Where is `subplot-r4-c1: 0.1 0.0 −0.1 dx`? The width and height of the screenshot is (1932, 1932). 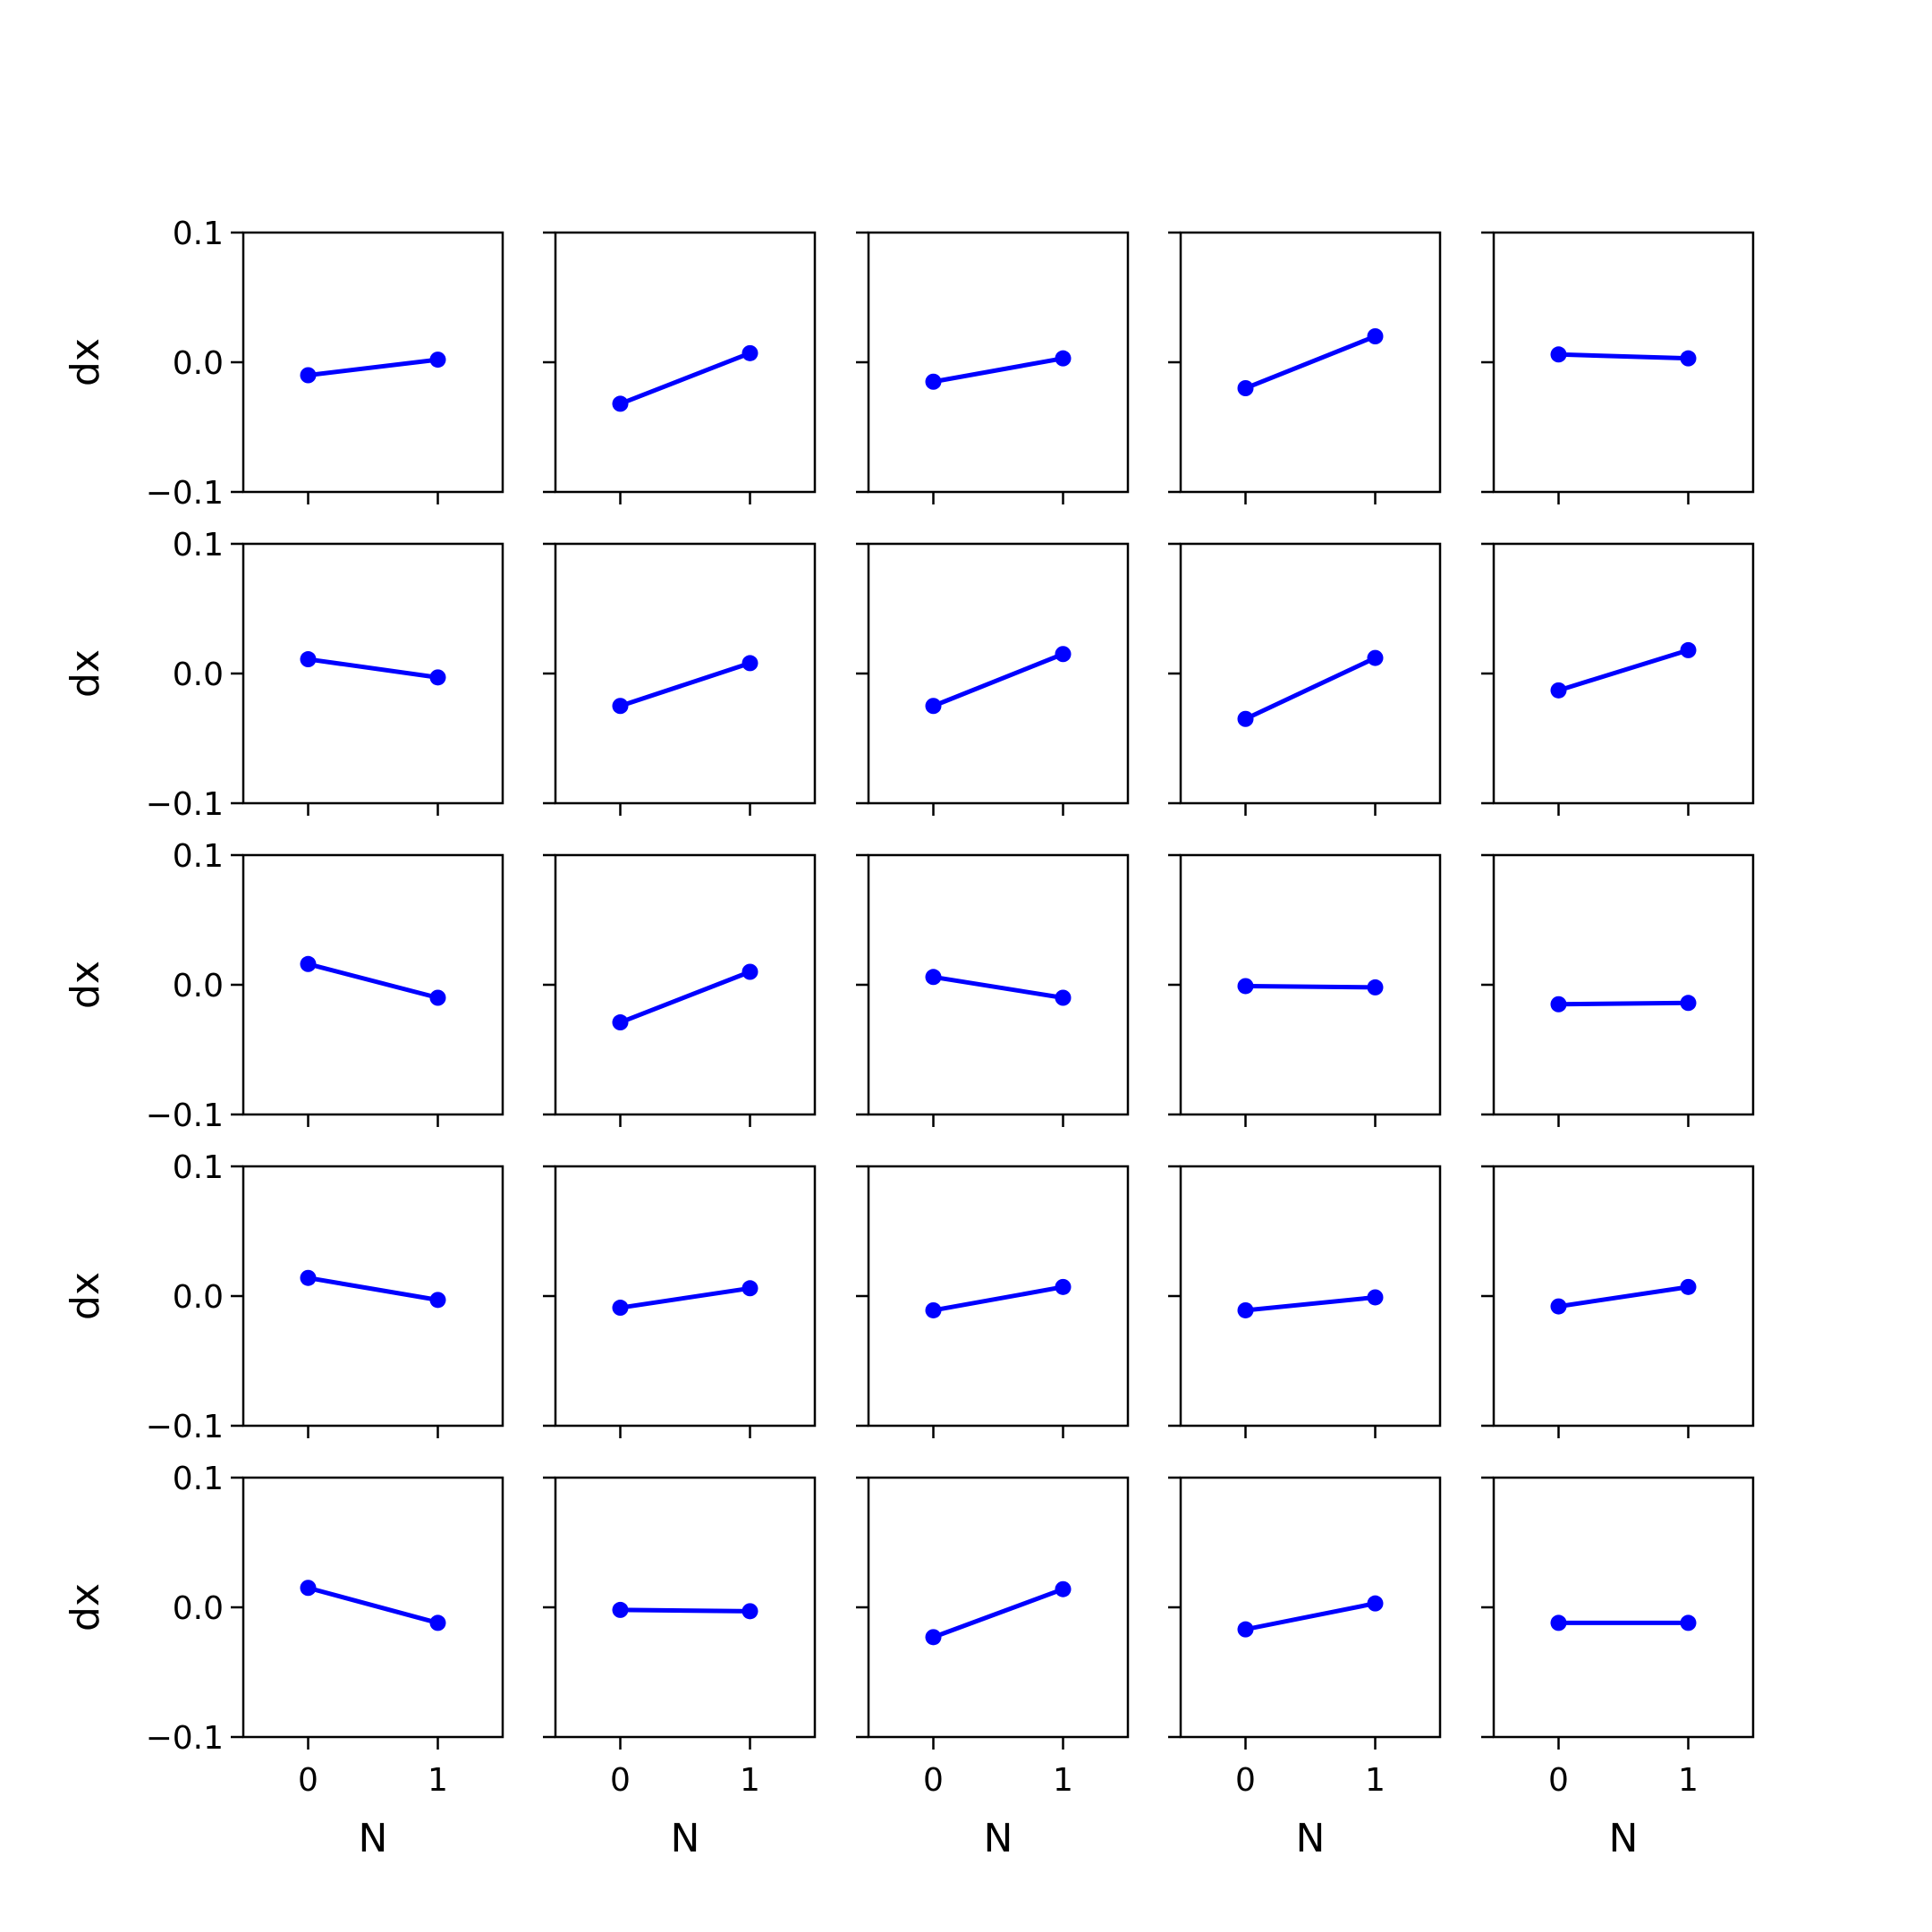 subplot-r4-c1: 0.1 0.0 −0.1 dx is located at coordinates (283, 1297).